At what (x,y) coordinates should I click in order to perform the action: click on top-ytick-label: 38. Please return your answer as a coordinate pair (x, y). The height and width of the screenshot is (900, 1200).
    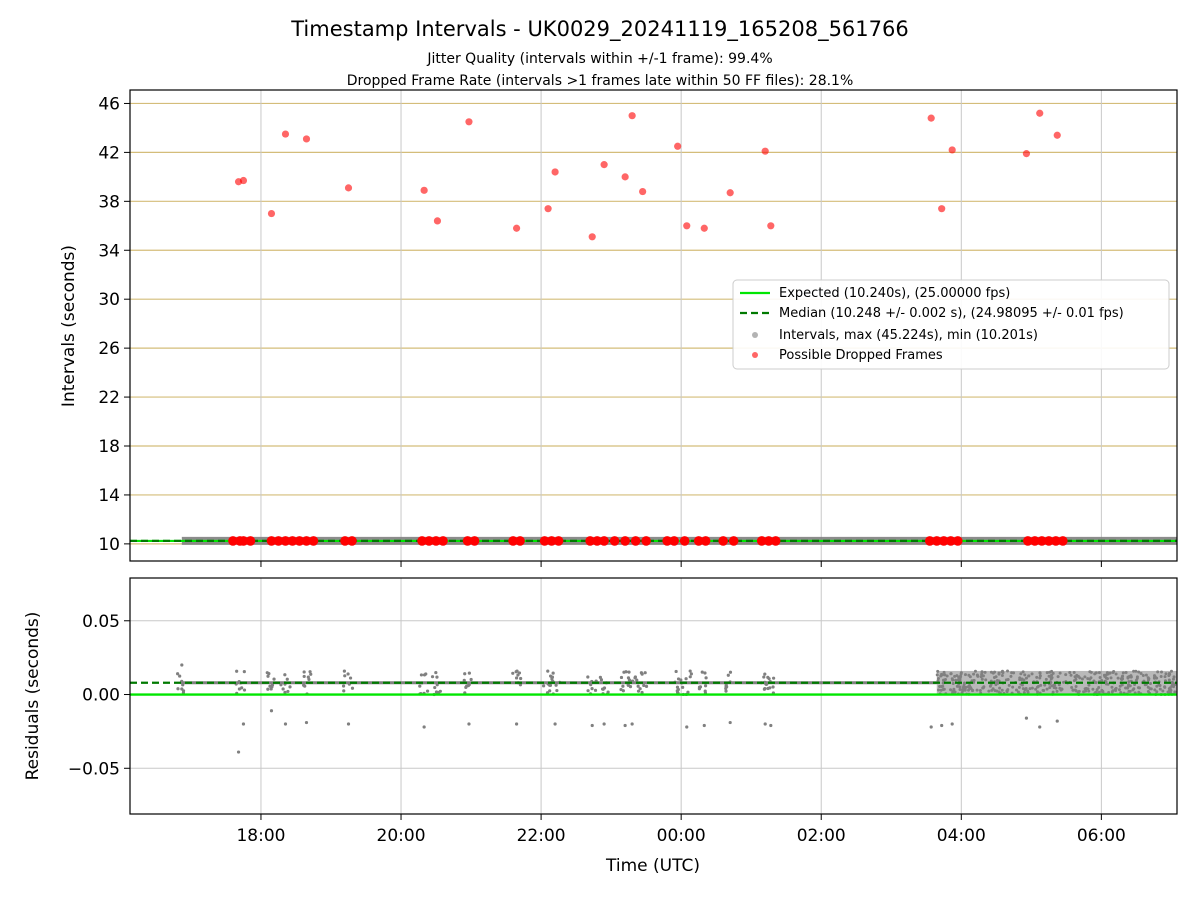
    Looking at the image, I should click on (109, 202).